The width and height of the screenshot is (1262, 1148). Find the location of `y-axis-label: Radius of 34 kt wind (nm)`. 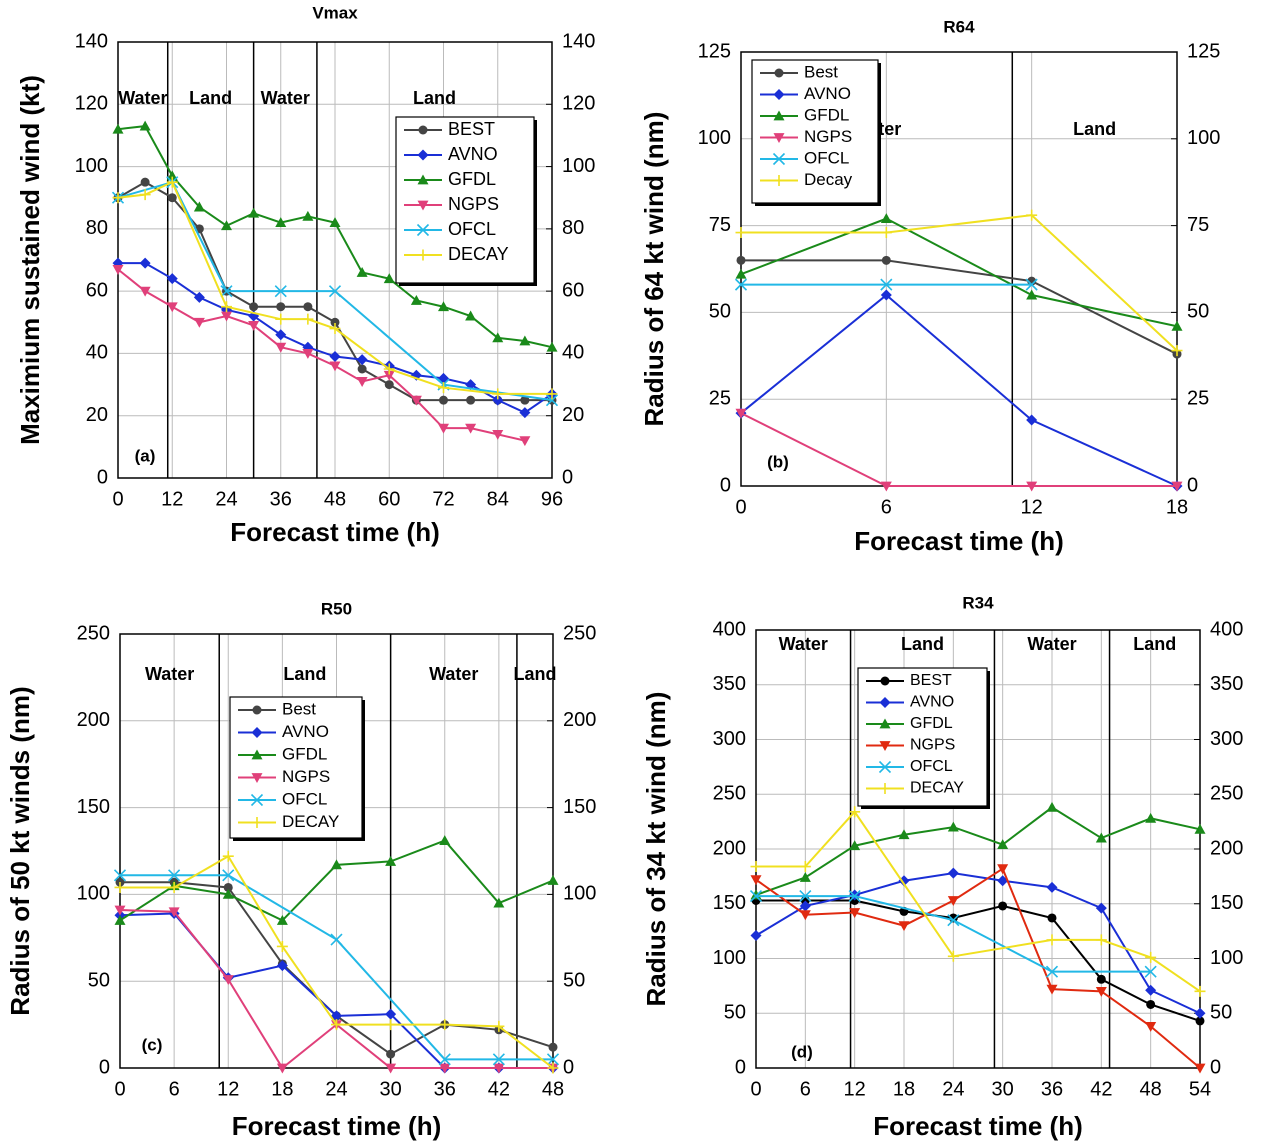

y-axis-label: Radius of 34 kt wind (nm) is located at coordinates (656, 849).